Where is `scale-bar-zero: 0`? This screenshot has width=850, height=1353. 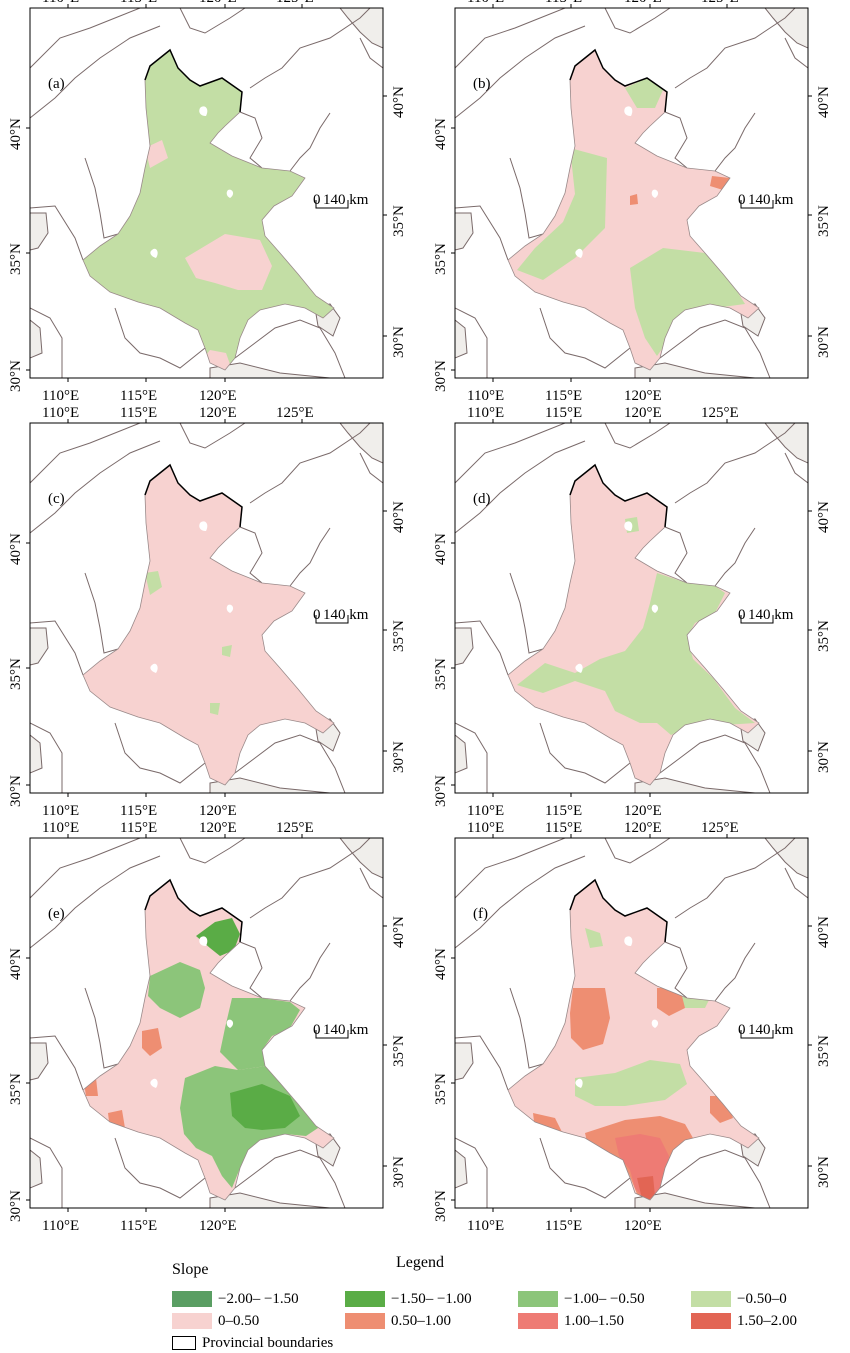
scale-bar-zero: 0 is located at coordinates (317, 200).